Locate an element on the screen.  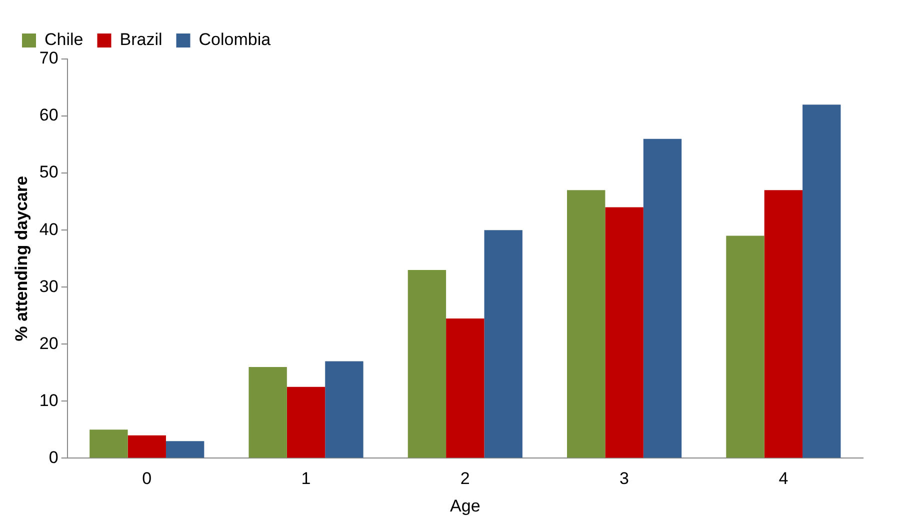
y-tick-label: 10 is located at coordinates (48, 400).